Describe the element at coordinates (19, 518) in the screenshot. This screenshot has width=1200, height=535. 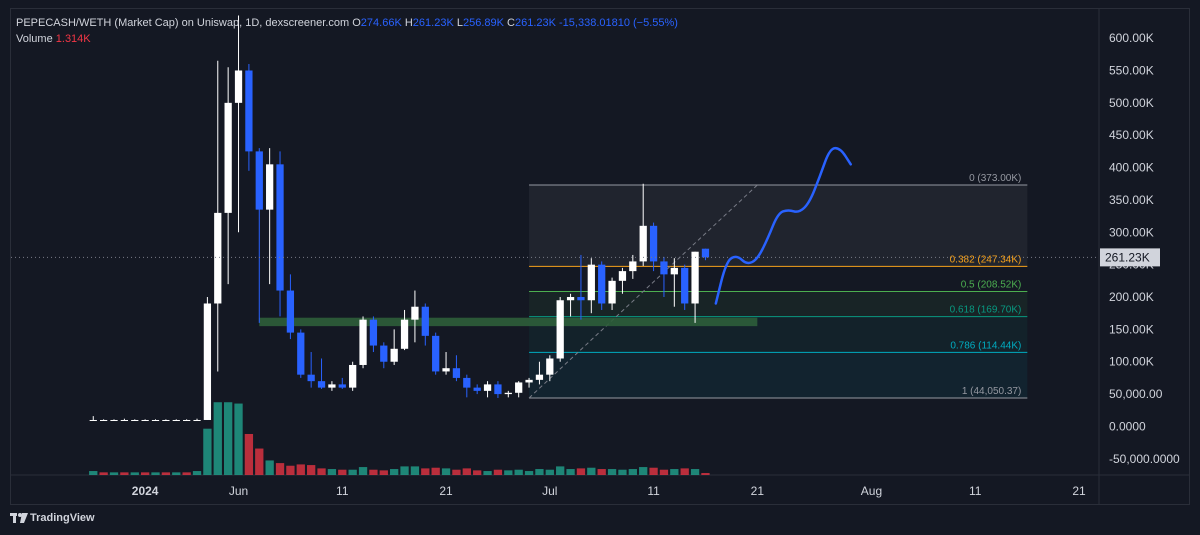
I see `tradingview-logo-icon` at that location.